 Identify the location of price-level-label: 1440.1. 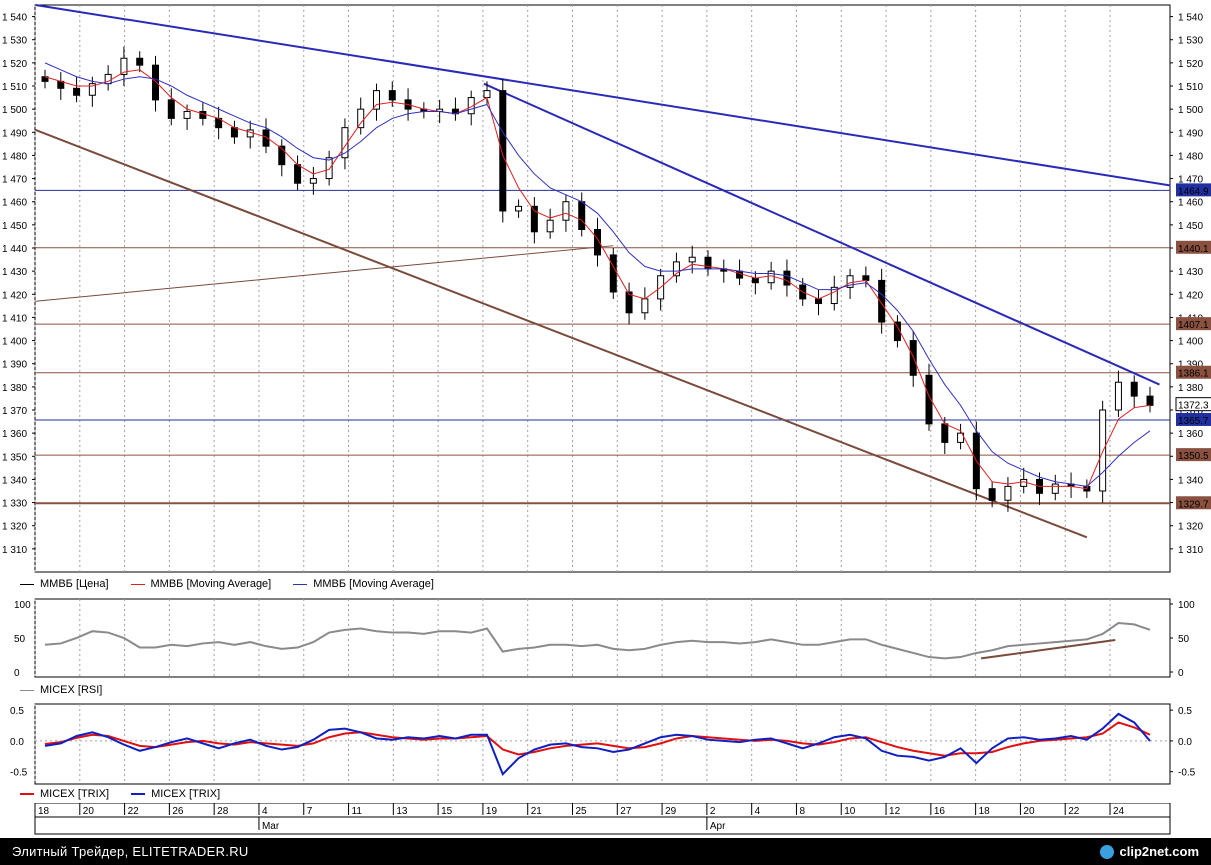
(1193, 249).